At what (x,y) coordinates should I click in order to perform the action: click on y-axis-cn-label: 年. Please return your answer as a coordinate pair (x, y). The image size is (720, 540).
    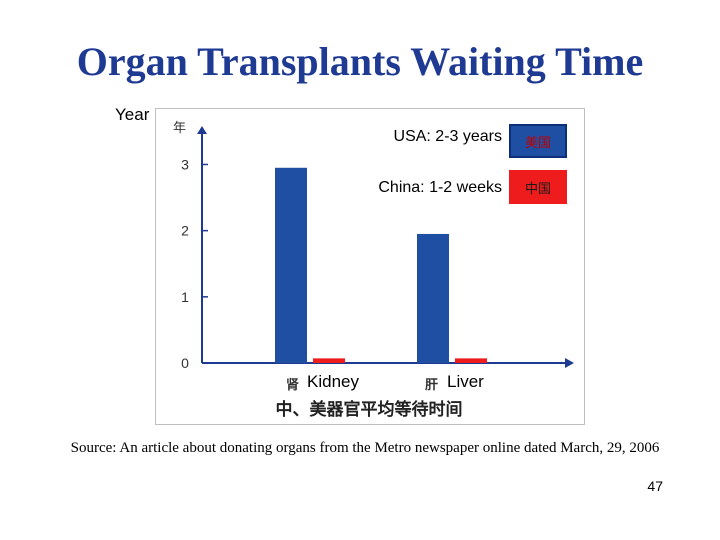
    Looking at the image, I should click on (179, 128).